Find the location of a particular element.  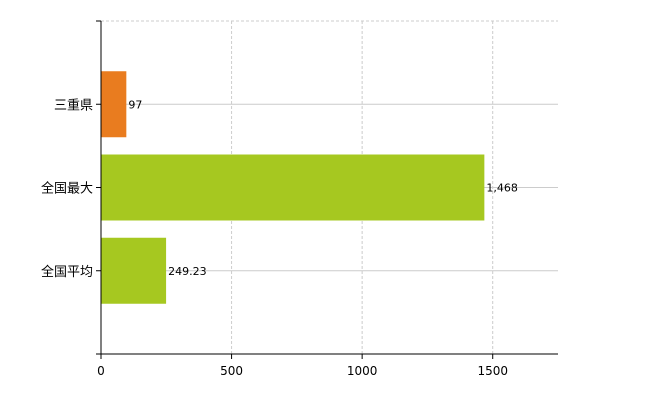

data-label: 249.23 is located at coordinates (187, 271).